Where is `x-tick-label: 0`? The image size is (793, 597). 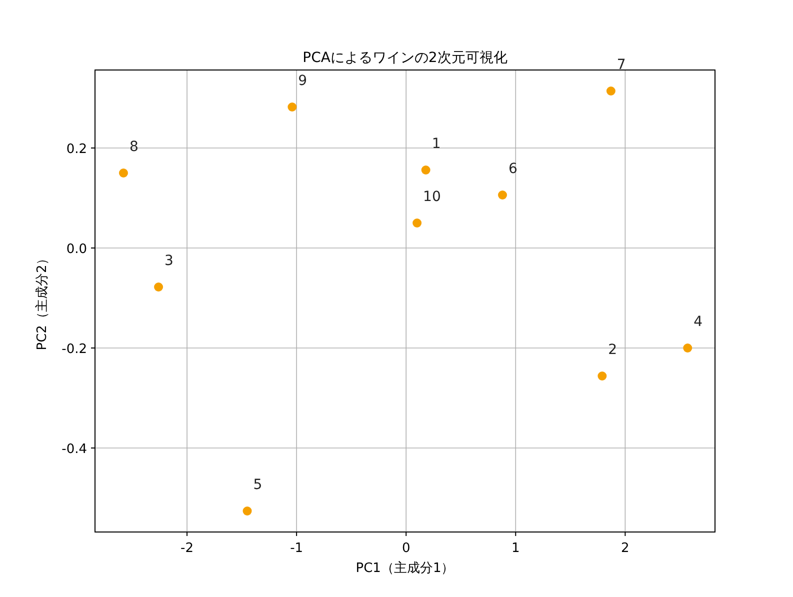
x-tick-label: 0 is located at coordinates (406, 548).